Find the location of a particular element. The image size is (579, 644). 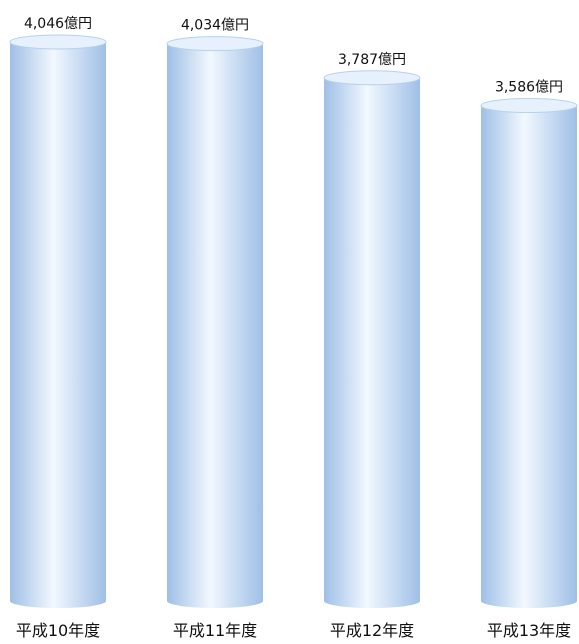

category-label-2: 平成11年度 is located at coordinates (215, 630).